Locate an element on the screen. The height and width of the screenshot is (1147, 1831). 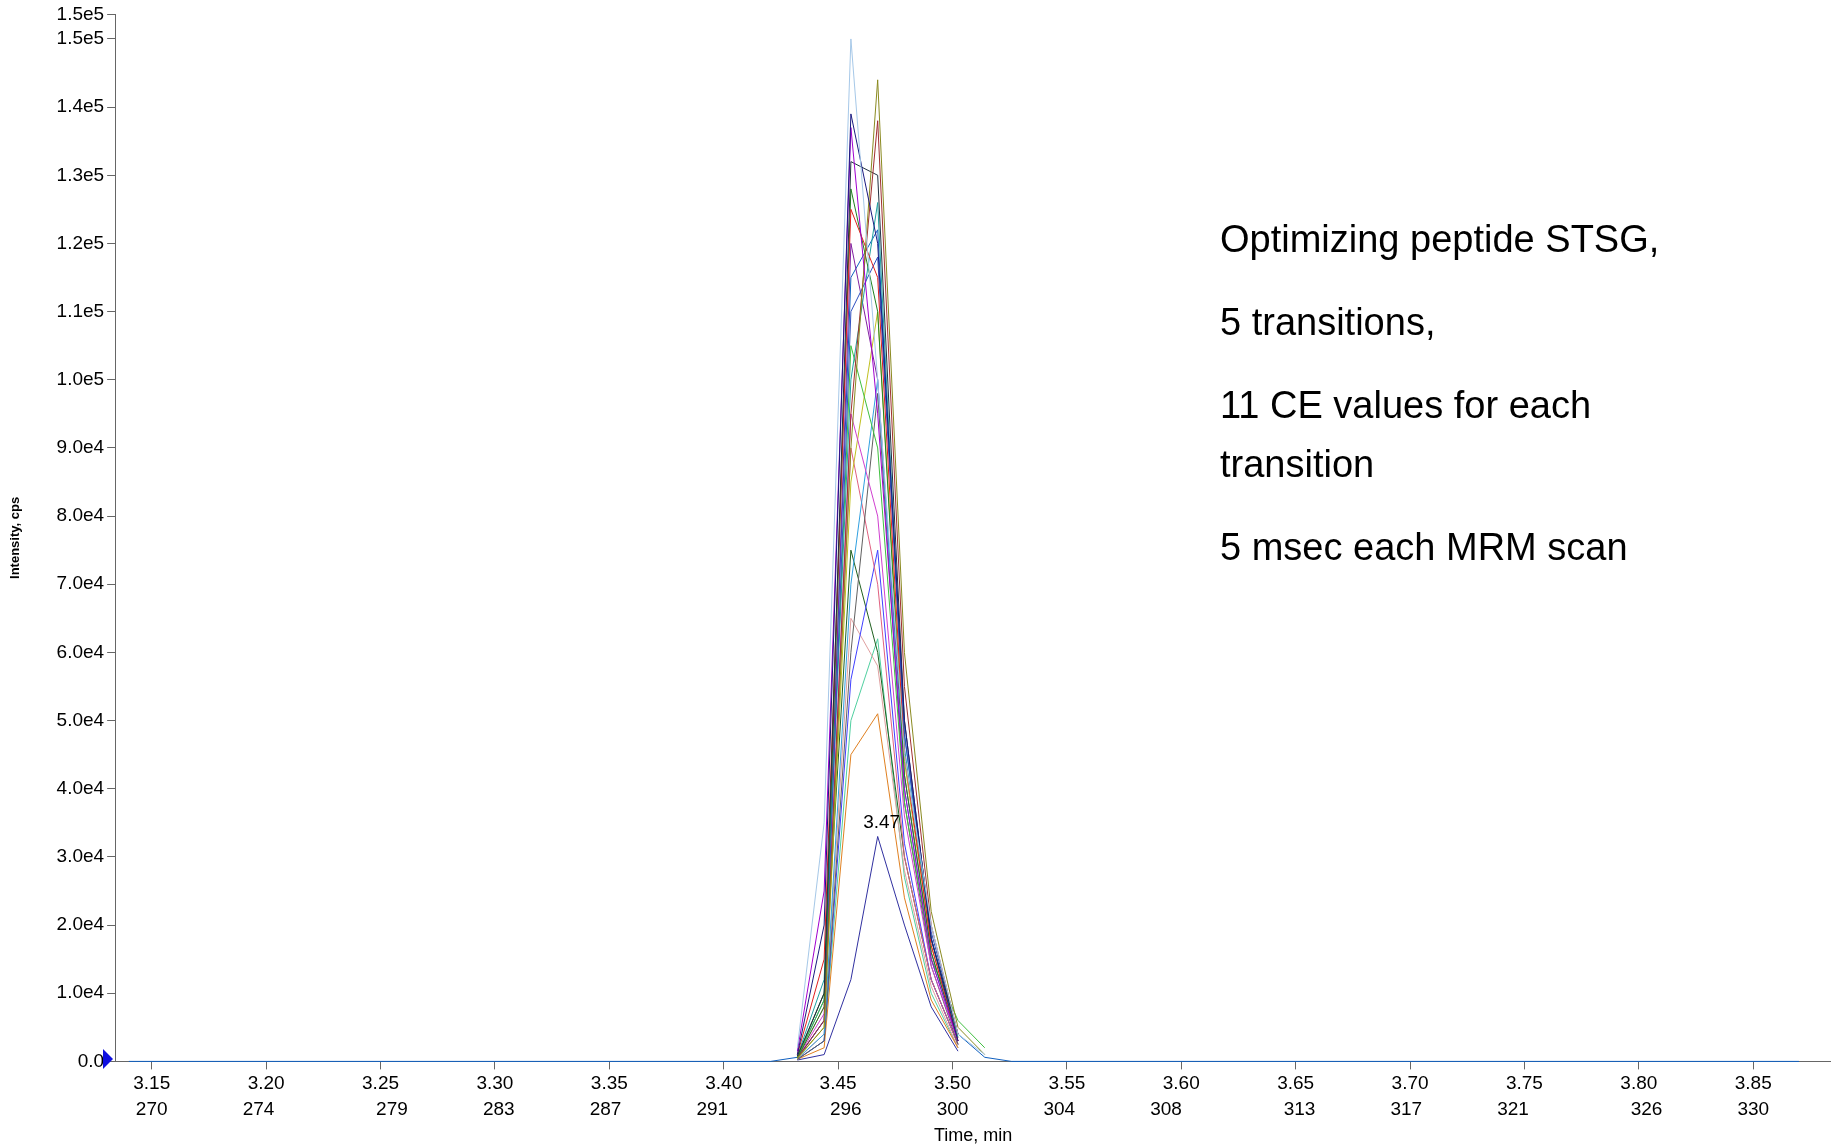
x2-tick-label: 274 is located at coordinates (258, 1108).